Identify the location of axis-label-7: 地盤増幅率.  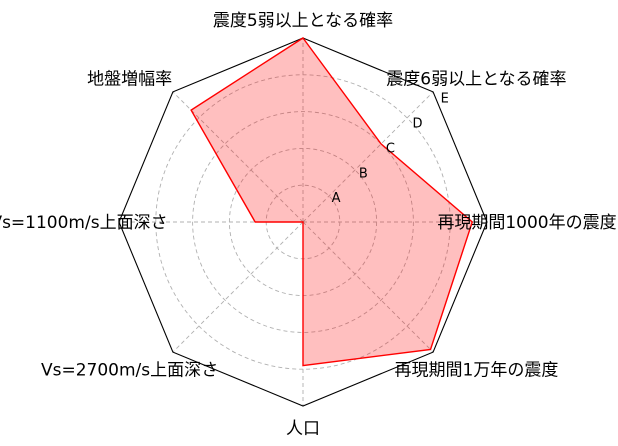
(129, 80).